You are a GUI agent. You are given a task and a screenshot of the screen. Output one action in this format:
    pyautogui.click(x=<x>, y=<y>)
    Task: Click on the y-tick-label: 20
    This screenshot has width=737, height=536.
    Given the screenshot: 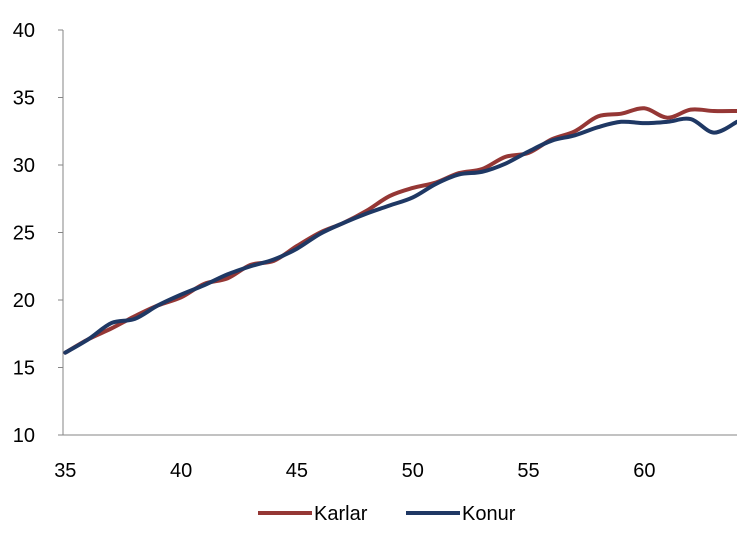 What is the action you would take?
    pyautogui.click(x=24, y=301)
    